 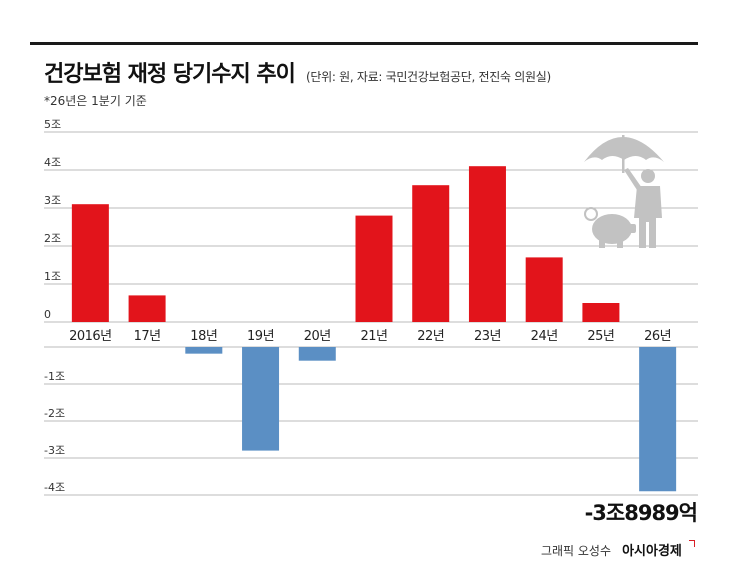 I want to click on coin-icon, so click(x=591, y=214).